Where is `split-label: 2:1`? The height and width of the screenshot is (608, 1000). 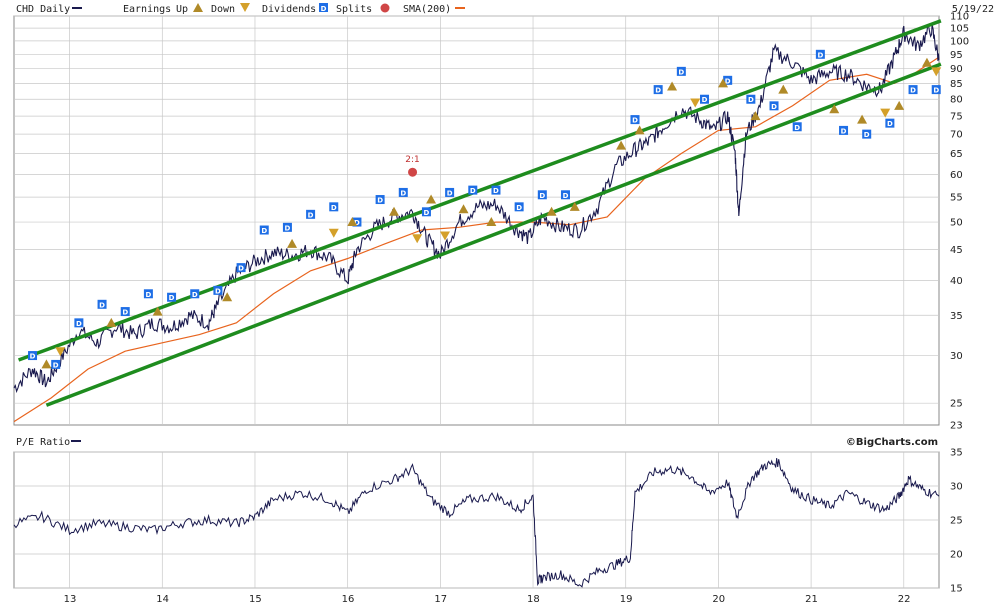
split-label: 2:1 is located at coordinates (412, 160).